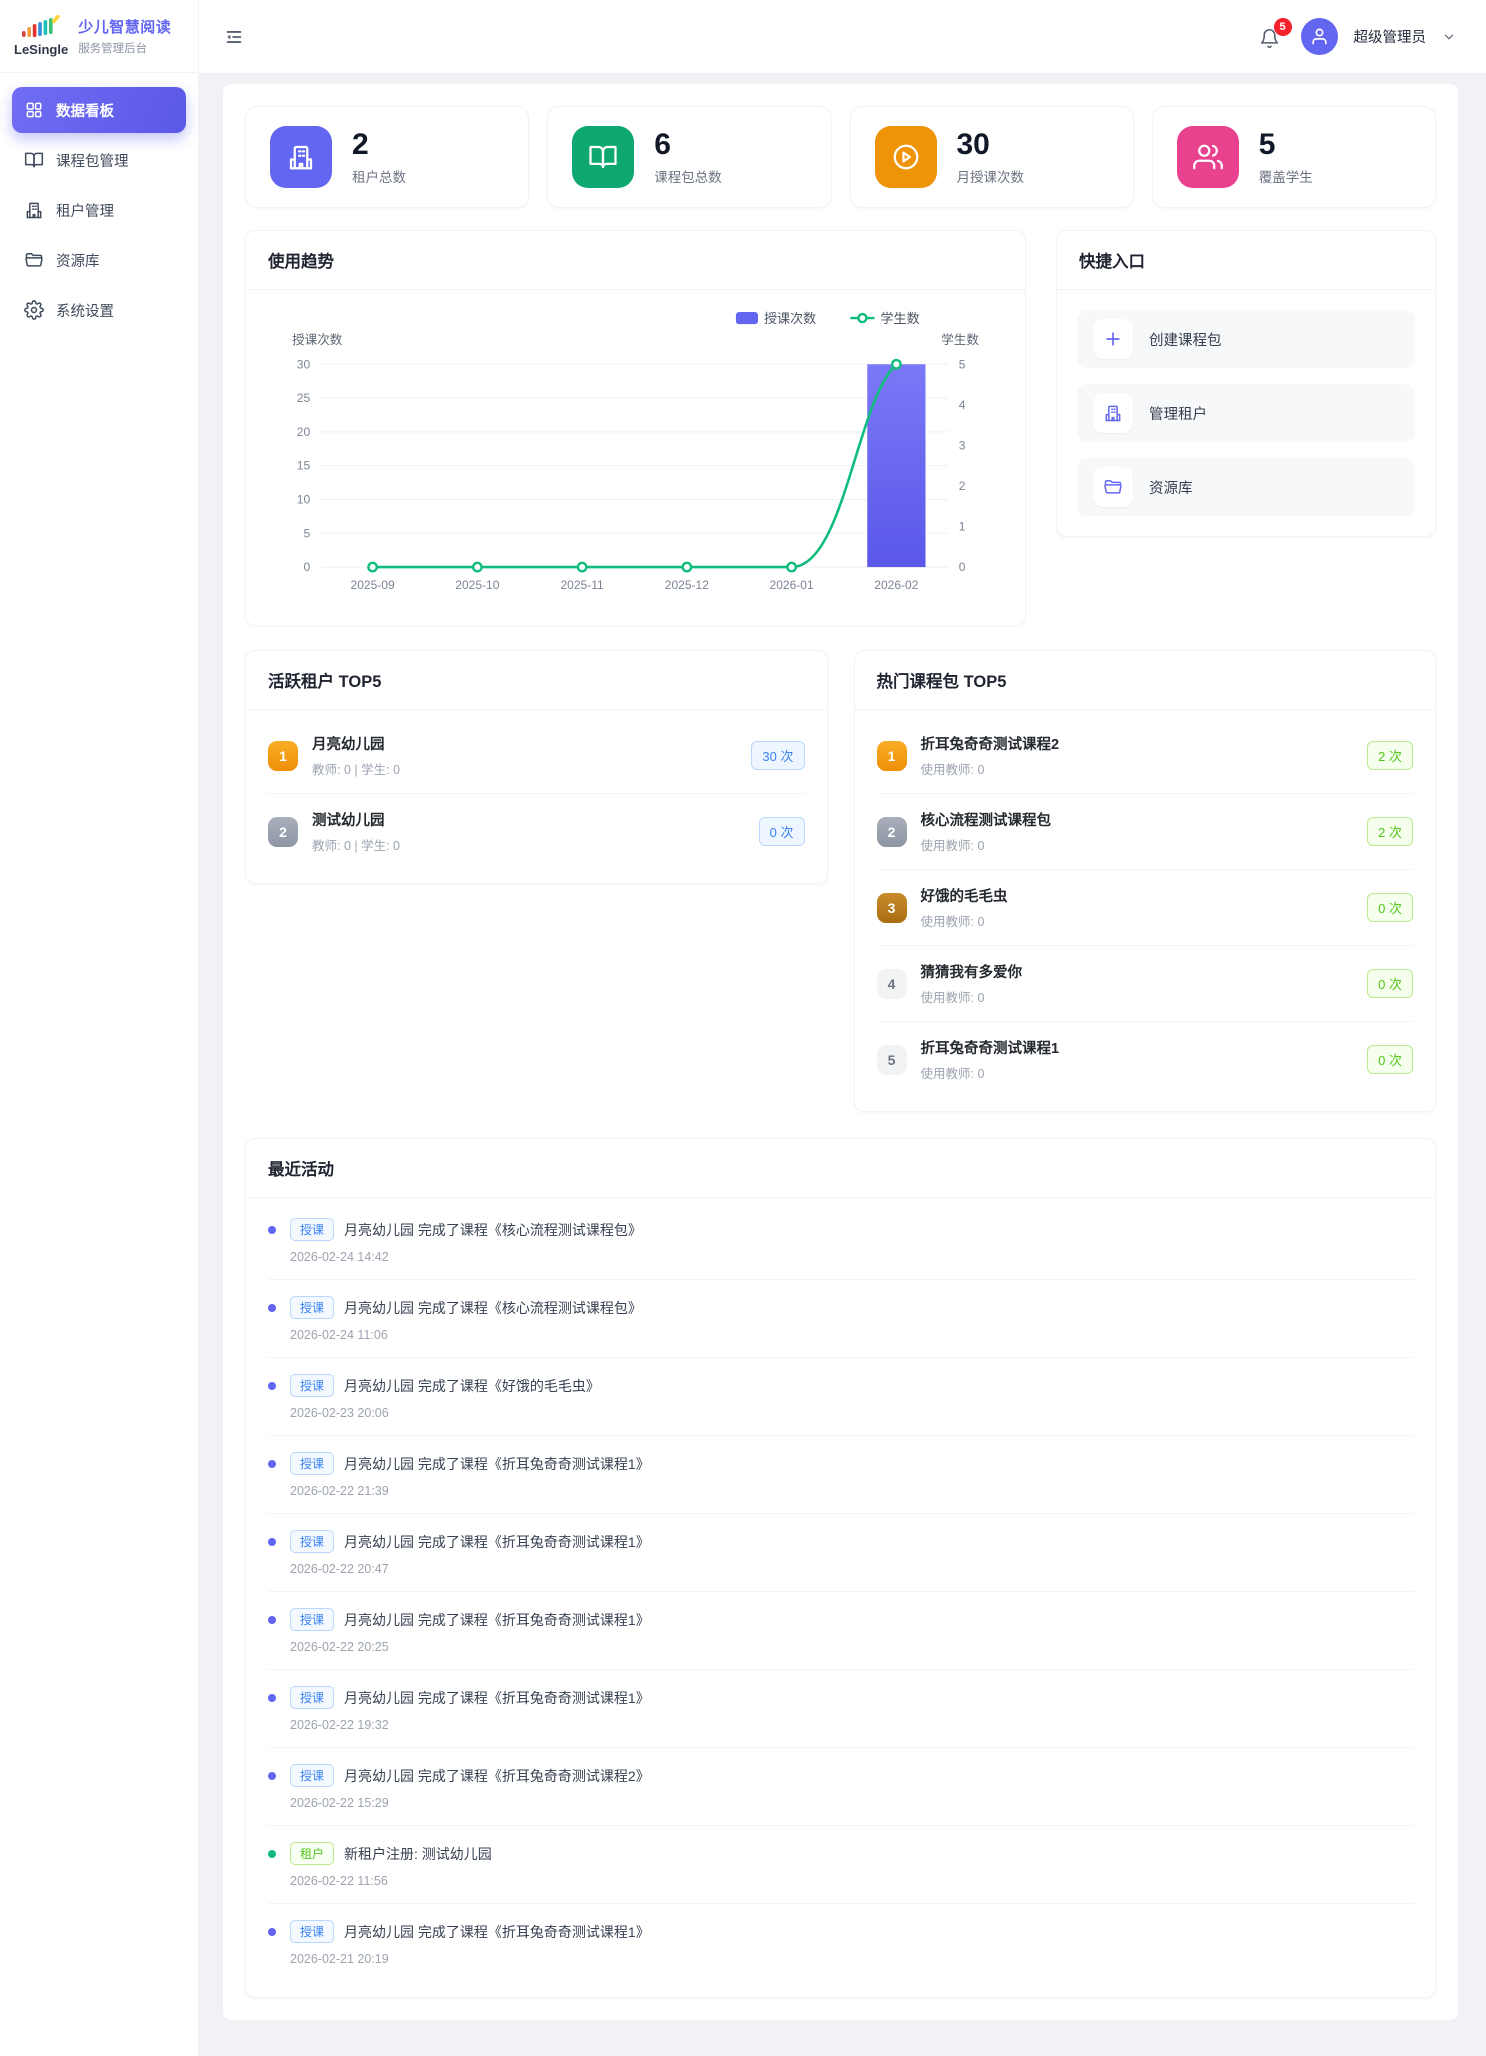 The width and height of the screenshot is (1486, 2056). What do you see at coordinates (896, 585) in the screenshot?
I see `svg-text: 2026-02` at bounding box center [896, 585].